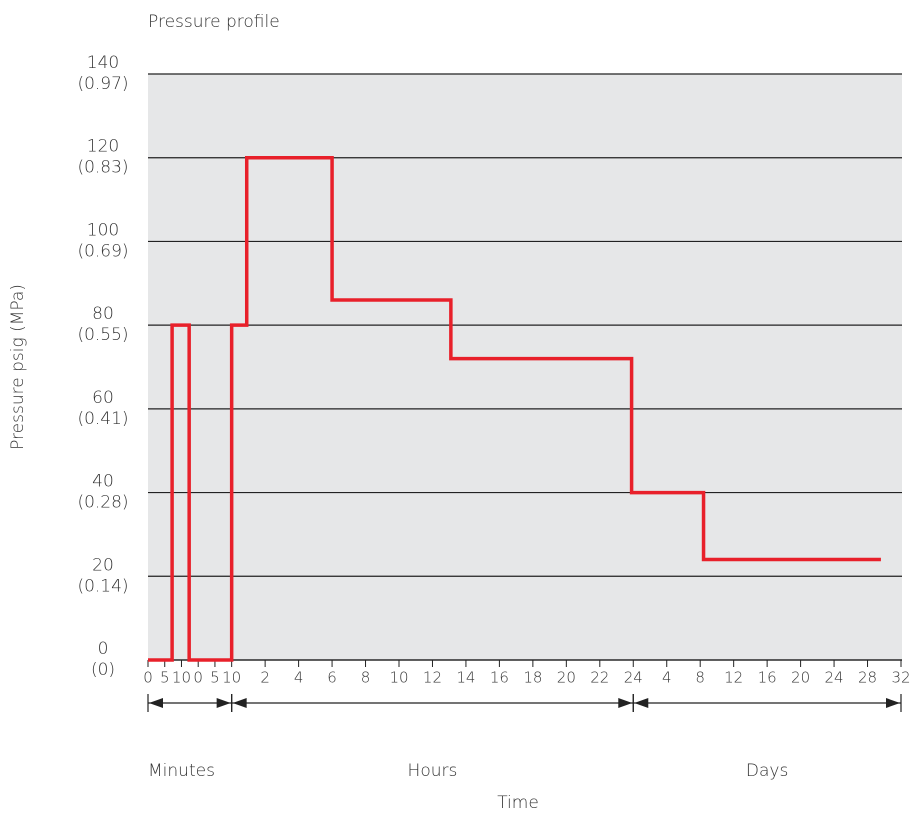  I want to click on x-tick-label: 22, so click(599, 678).